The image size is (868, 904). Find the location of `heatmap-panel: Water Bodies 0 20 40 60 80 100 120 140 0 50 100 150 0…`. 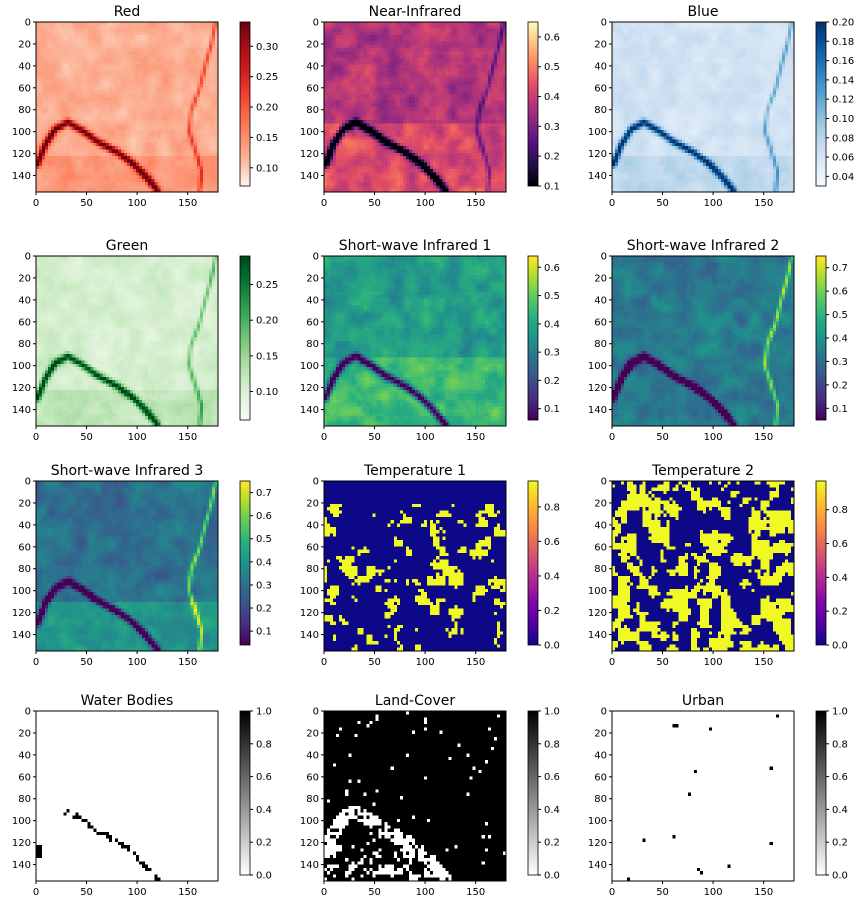

heatmap-panel: Water Bodies 0 20 40 60 80 100 120 140 0 50 100 150 0… is located at coordinates (142, 795).